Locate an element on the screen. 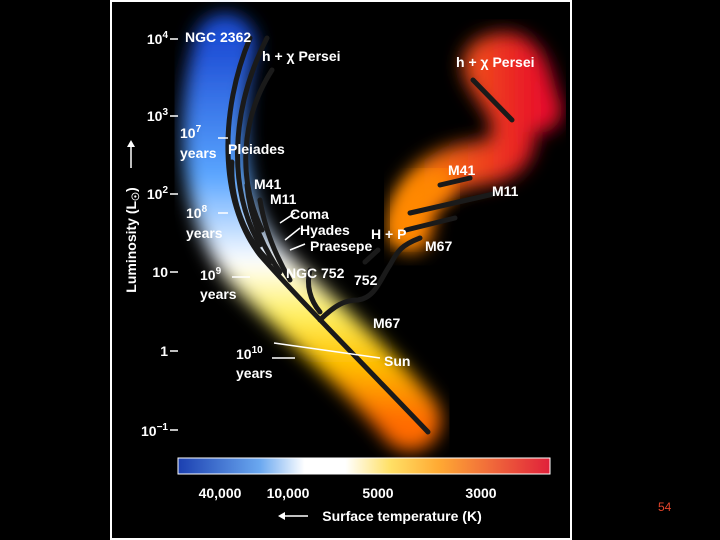 The width and height of the screenshot is (720, 540). label-m11-left: M11 is located at coordinates (283, 199).